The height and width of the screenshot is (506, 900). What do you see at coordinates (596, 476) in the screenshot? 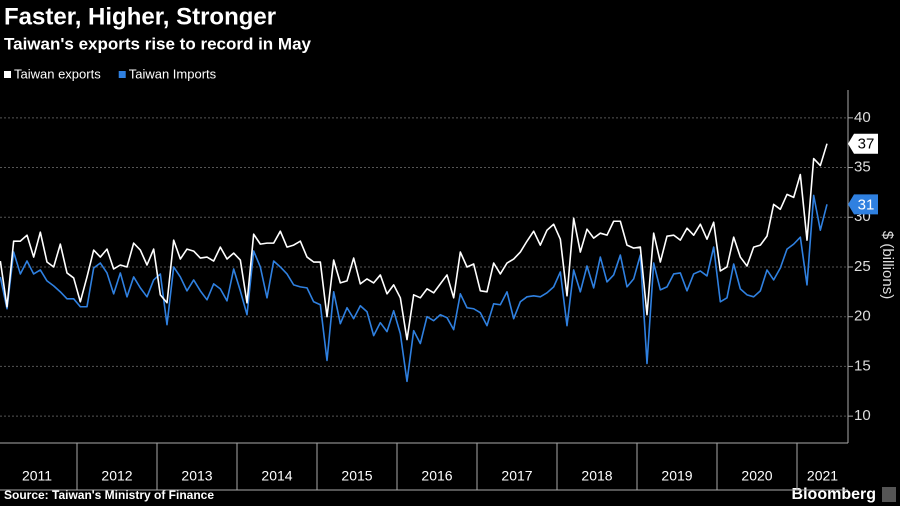
I see `x-tick-label: 2018` at bounding box center [596, 476].